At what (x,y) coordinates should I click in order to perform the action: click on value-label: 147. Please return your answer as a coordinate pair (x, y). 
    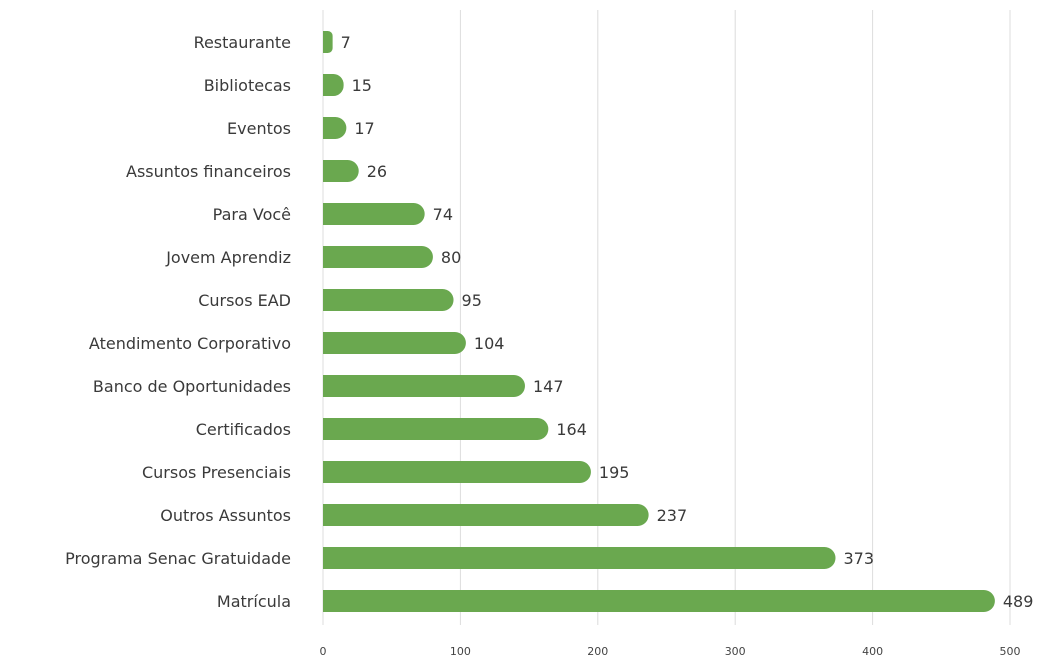
    Looking at the image, I should click on (548, 386).